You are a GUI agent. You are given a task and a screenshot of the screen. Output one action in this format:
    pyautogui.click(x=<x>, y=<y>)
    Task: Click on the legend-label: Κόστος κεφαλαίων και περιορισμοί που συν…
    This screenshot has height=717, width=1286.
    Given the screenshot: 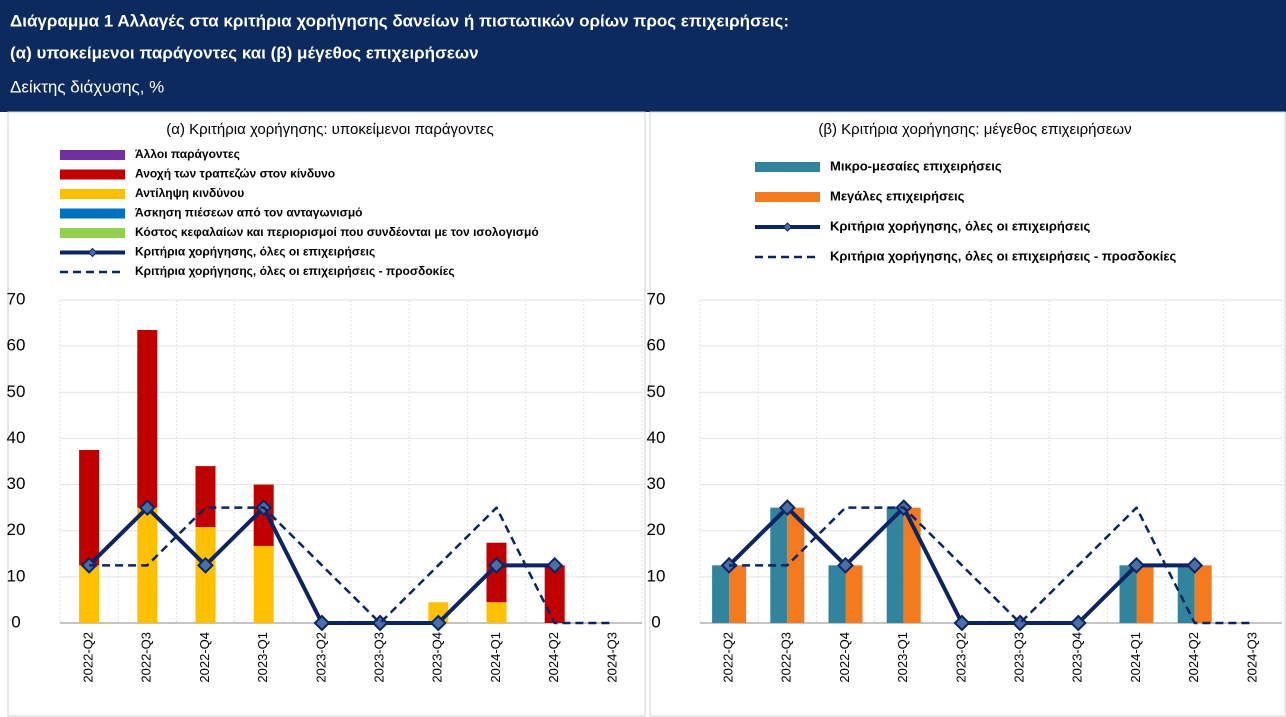 What is the action you would take?
    pyautogui.click(x=337, y=232)
    